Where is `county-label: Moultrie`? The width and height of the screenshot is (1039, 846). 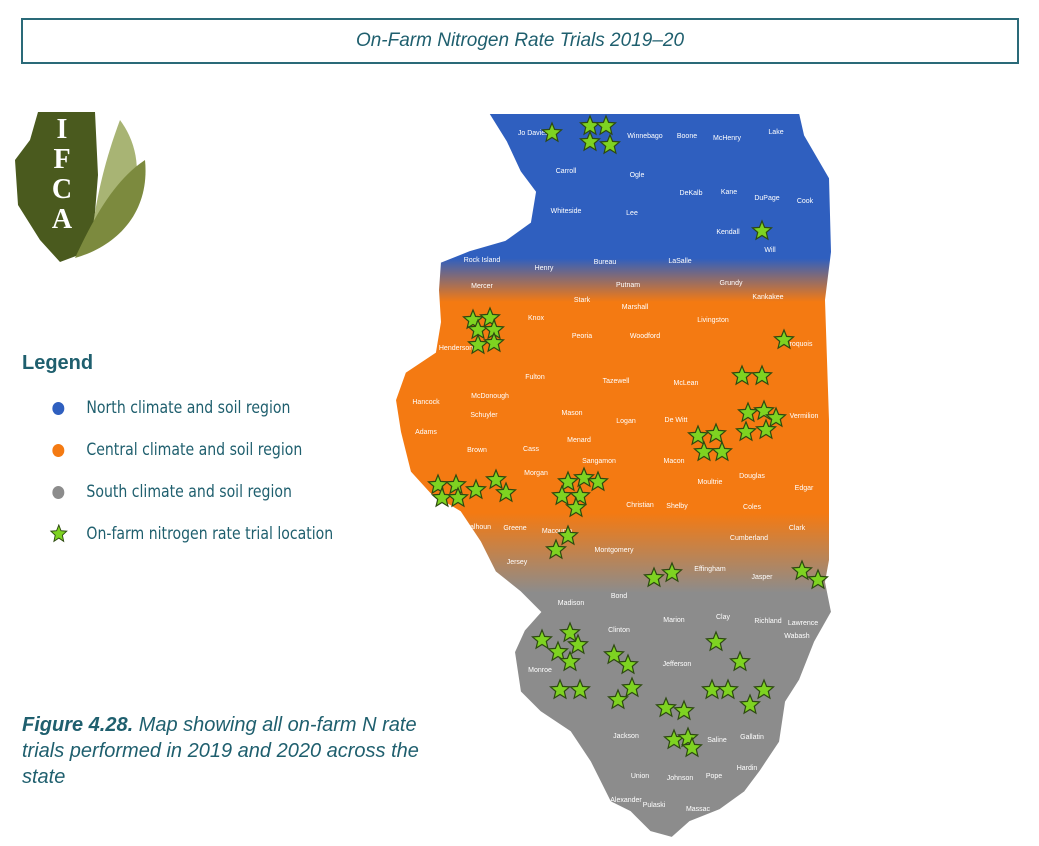 county-label: Moultrie is located at coordinates (710, 482).